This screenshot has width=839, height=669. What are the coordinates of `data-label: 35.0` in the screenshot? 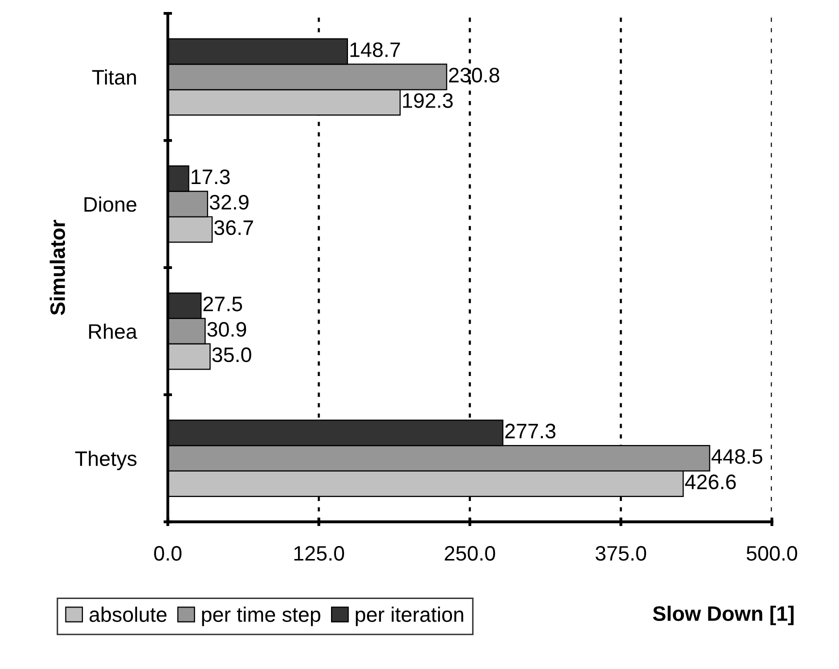 It's located at (232, 354).